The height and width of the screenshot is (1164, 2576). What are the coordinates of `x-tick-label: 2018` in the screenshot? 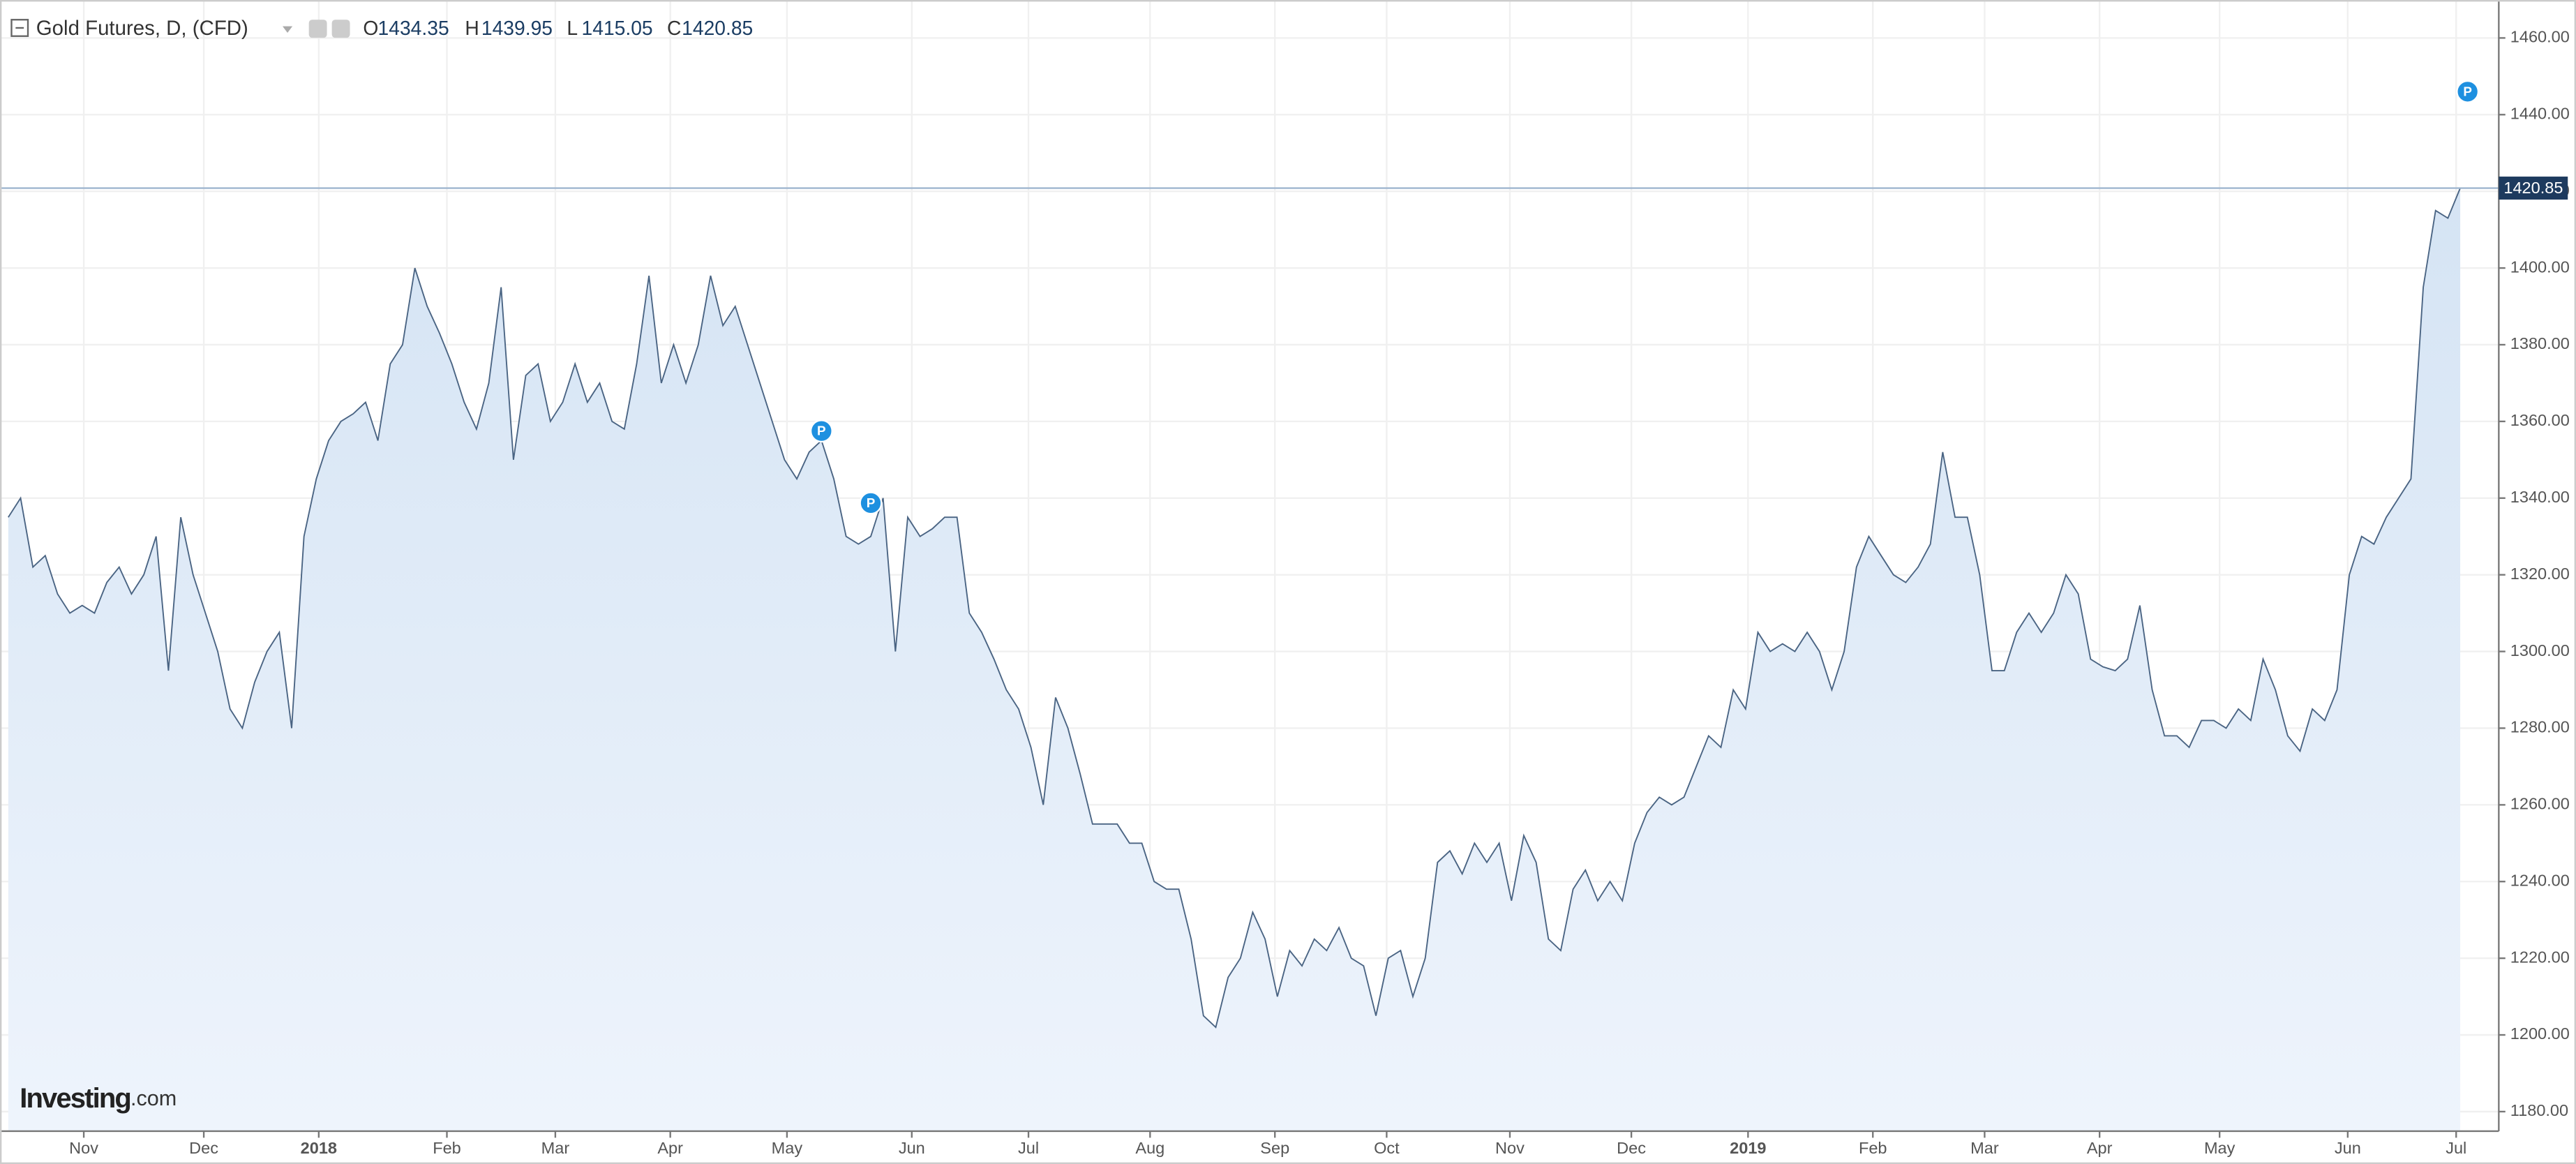 It's located at (319, 1148).